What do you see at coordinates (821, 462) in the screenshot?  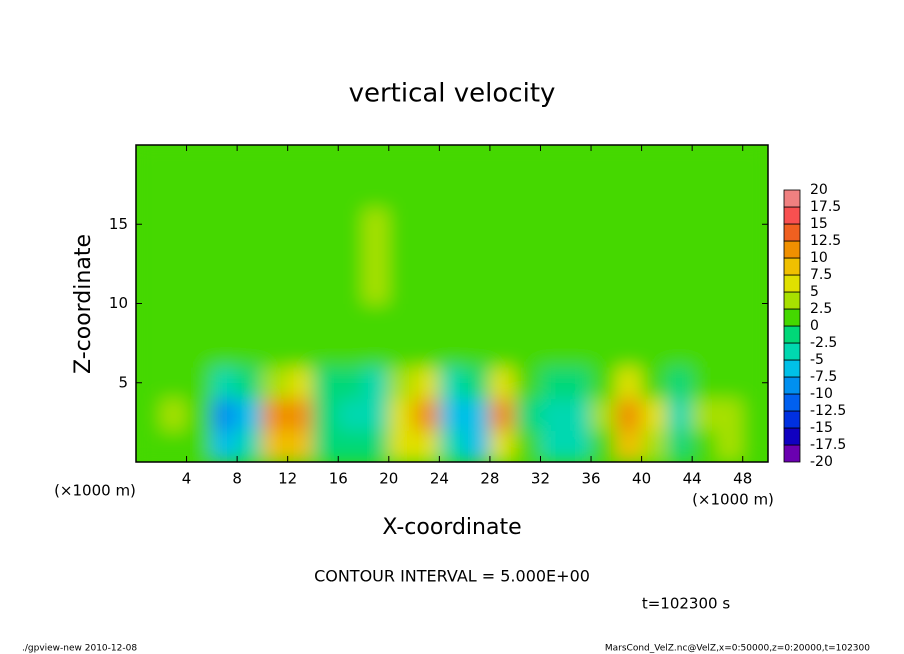 I see `colorbar-label: -20` at bounding box center [821, 462].